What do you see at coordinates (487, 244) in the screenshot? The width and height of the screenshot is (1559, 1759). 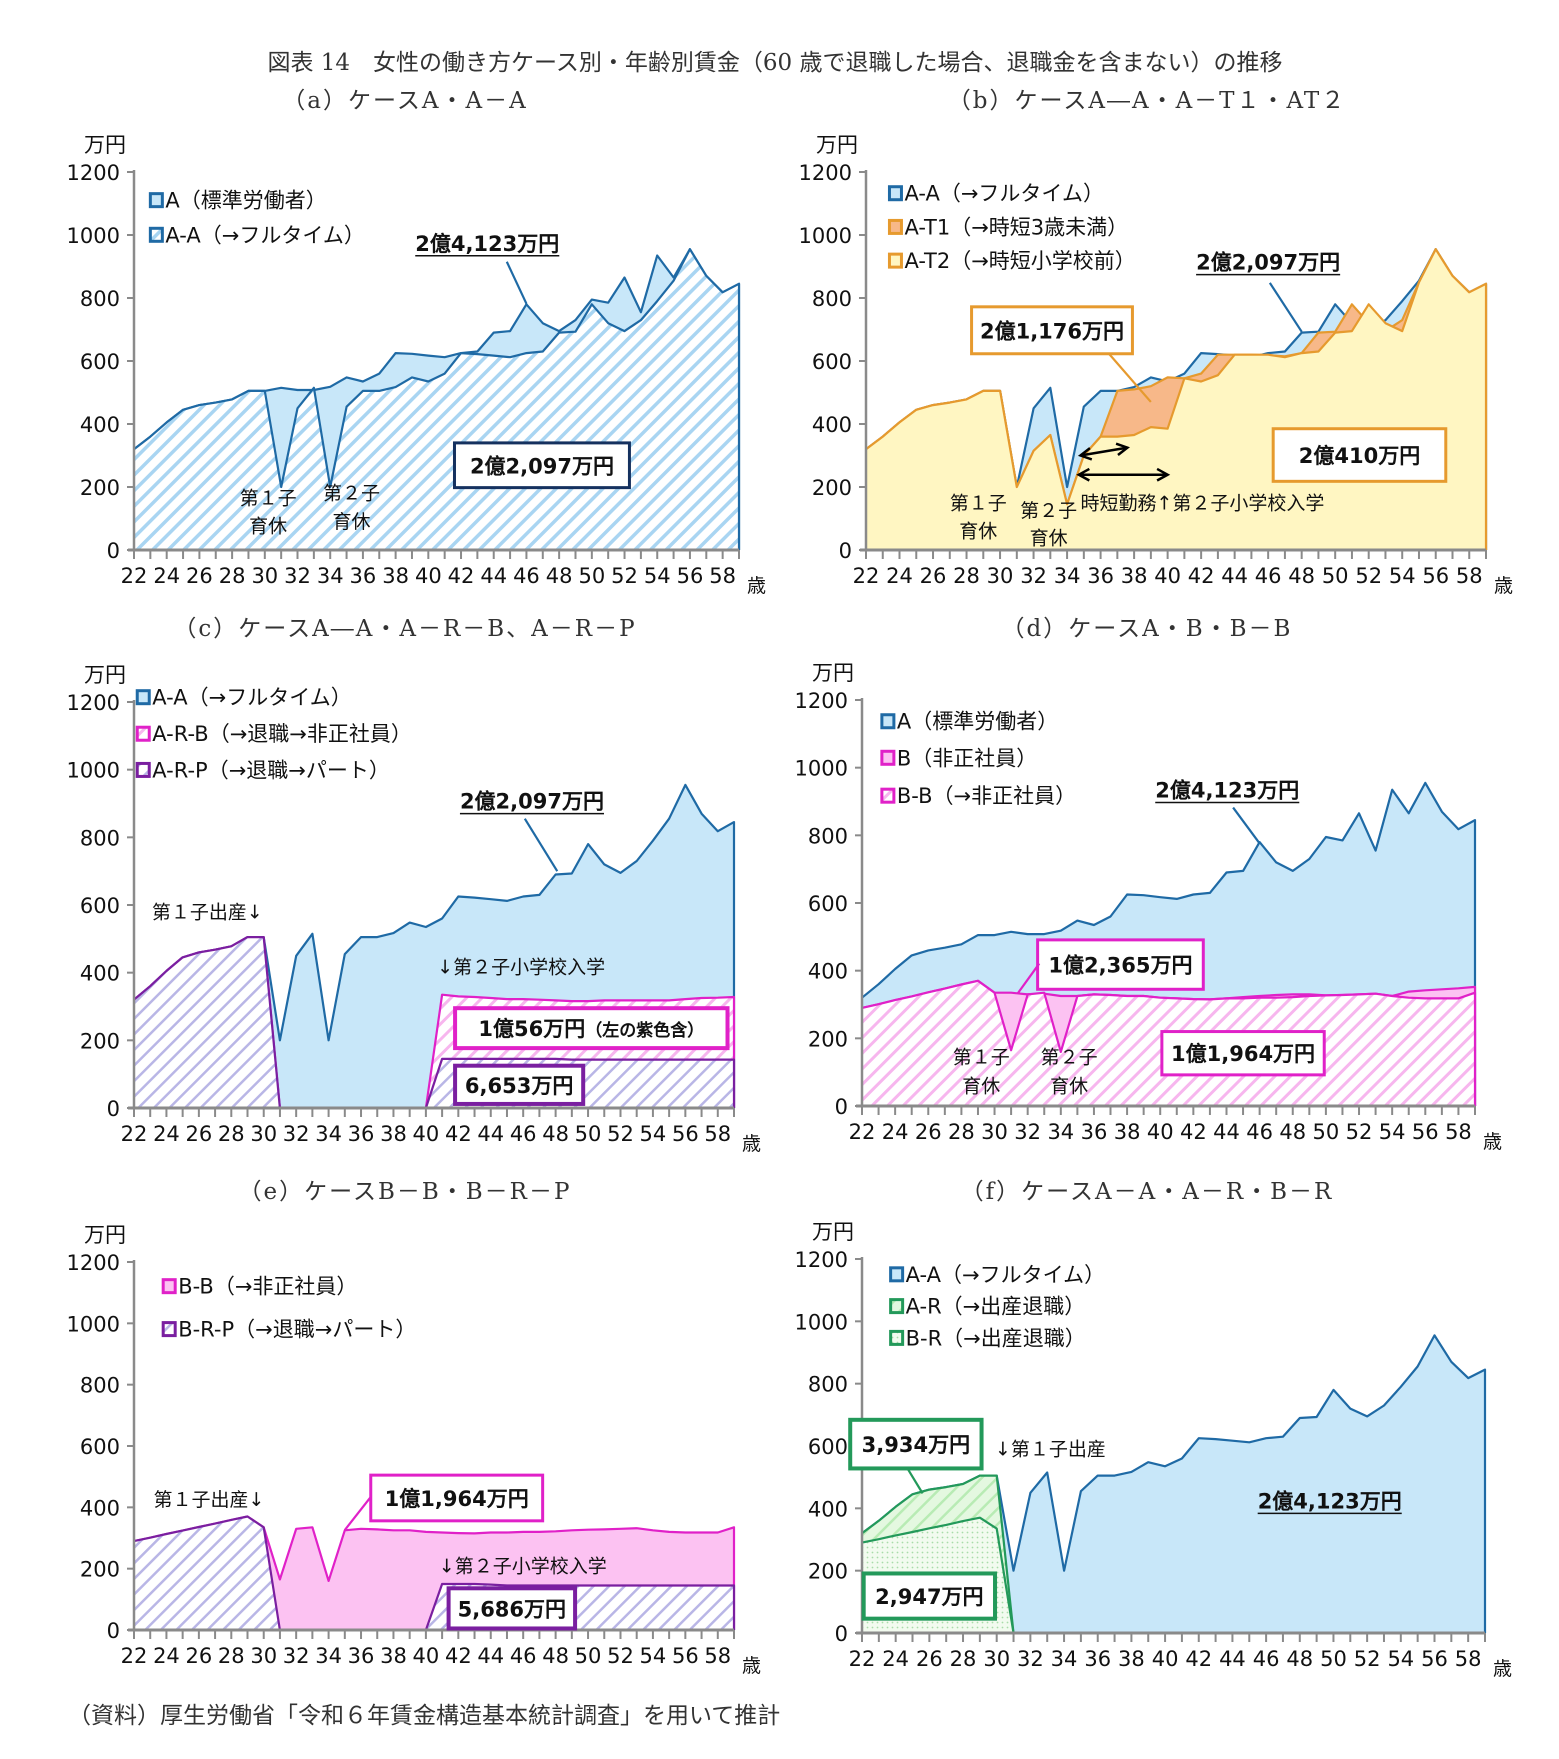 I see `annotation-total_a: 2億4,123万円` at bounding box center [487, 244].